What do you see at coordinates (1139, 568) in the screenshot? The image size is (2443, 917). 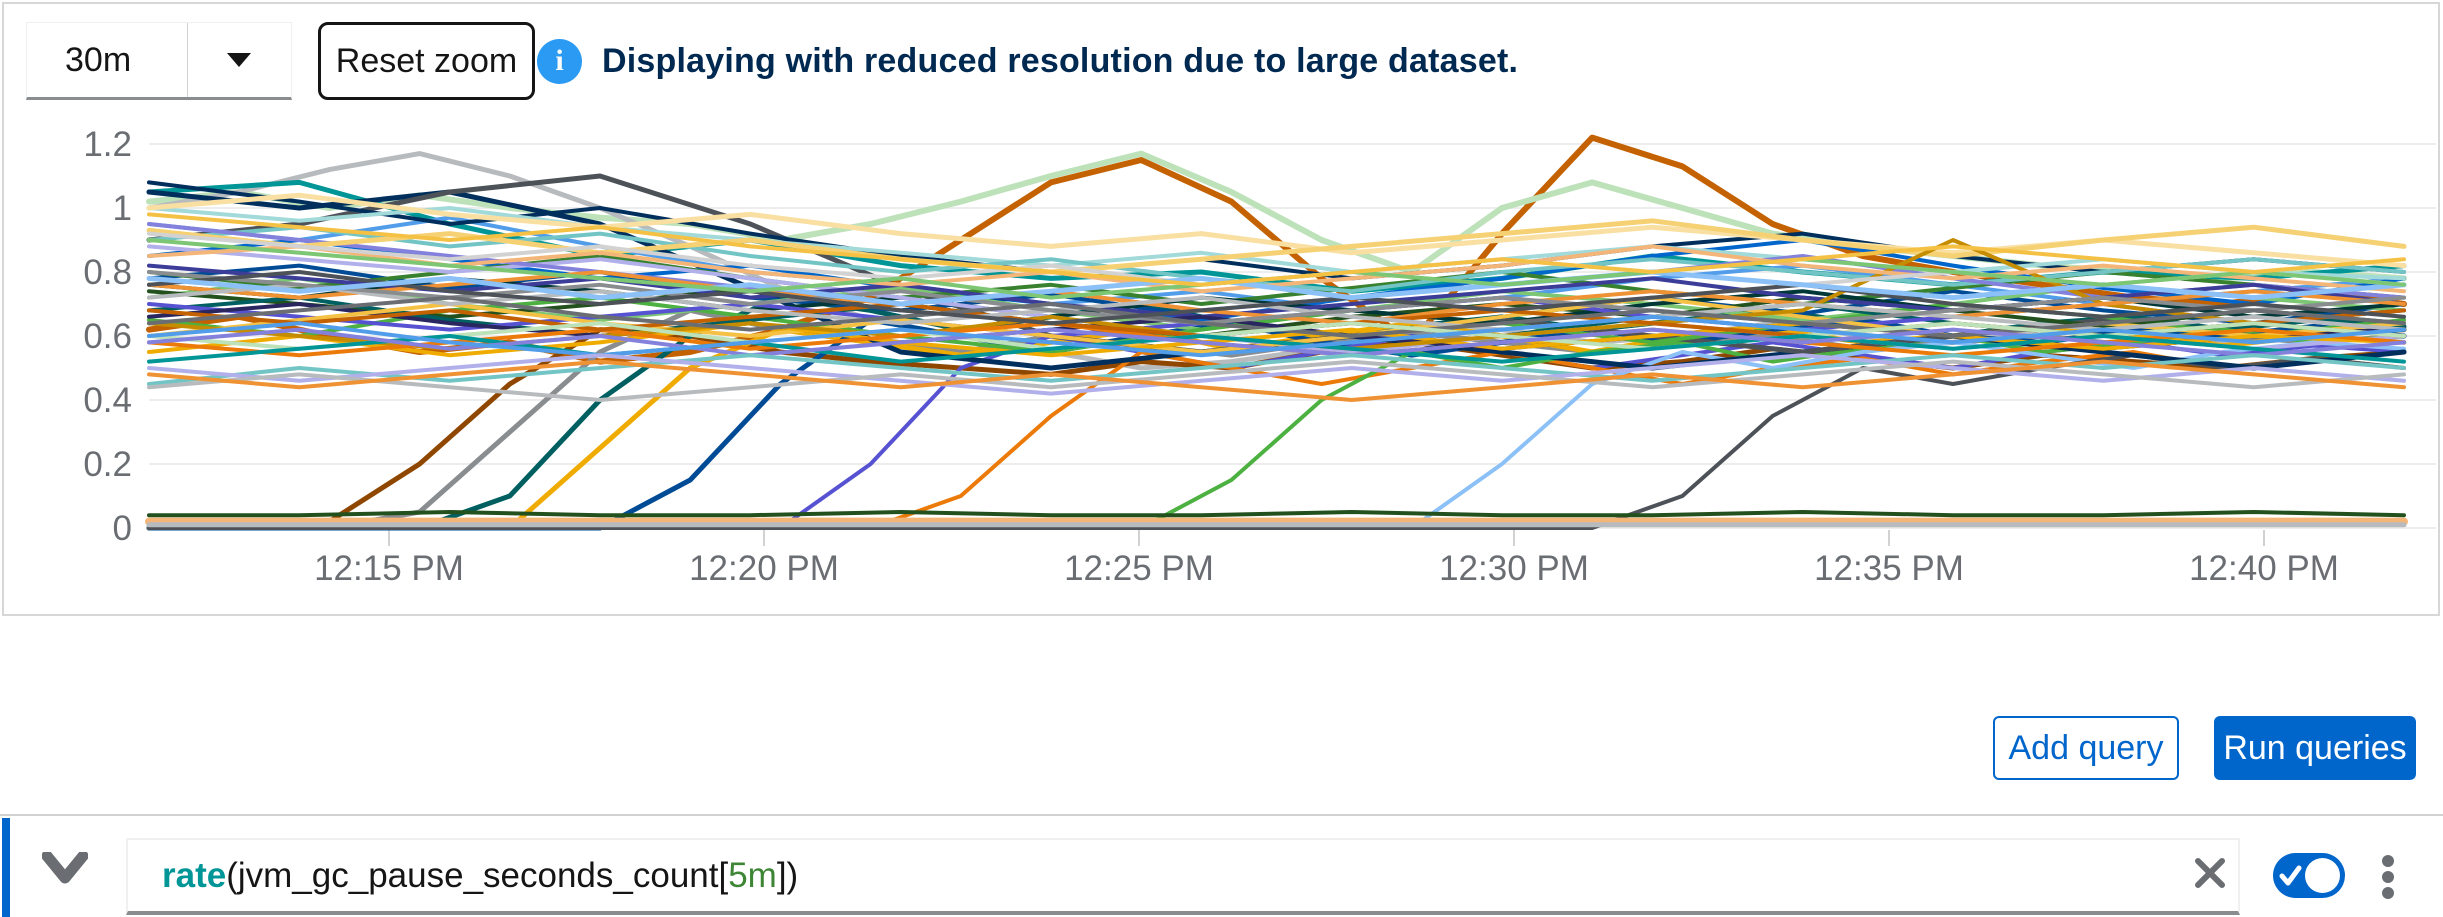 I see `svg-text: 12:25 PM` at bounding box center [1139, 568].